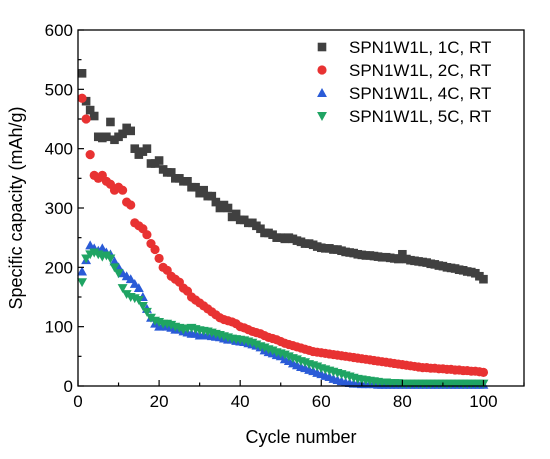 This screenshot has height=459, width=550. Describe the element at coordinates (420, 93) in the screenshot. I see `legend-label: SPN1W1L, 4C, RT` at that location.